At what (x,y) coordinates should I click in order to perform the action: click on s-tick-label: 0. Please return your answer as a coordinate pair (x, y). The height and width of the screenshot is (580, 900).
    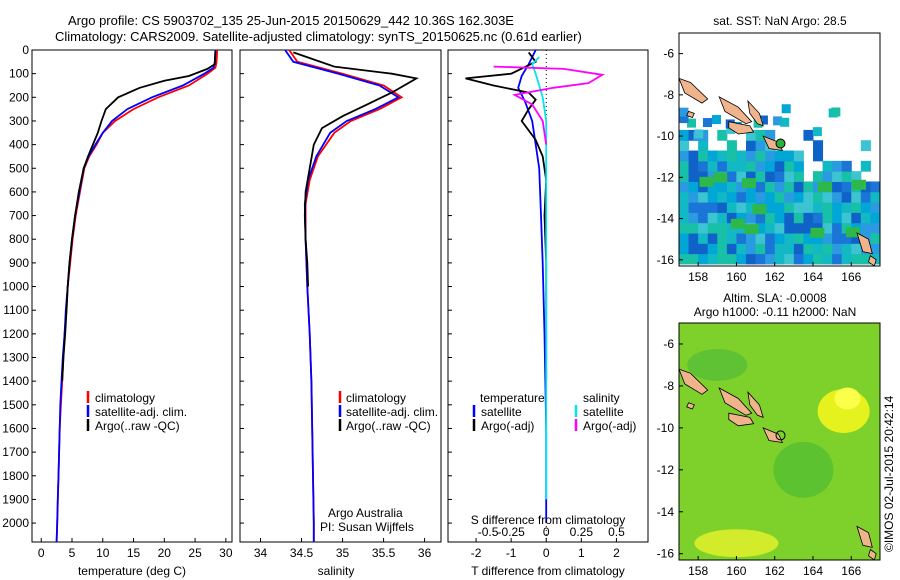
    Looking at the image, I should click on (546, 532).